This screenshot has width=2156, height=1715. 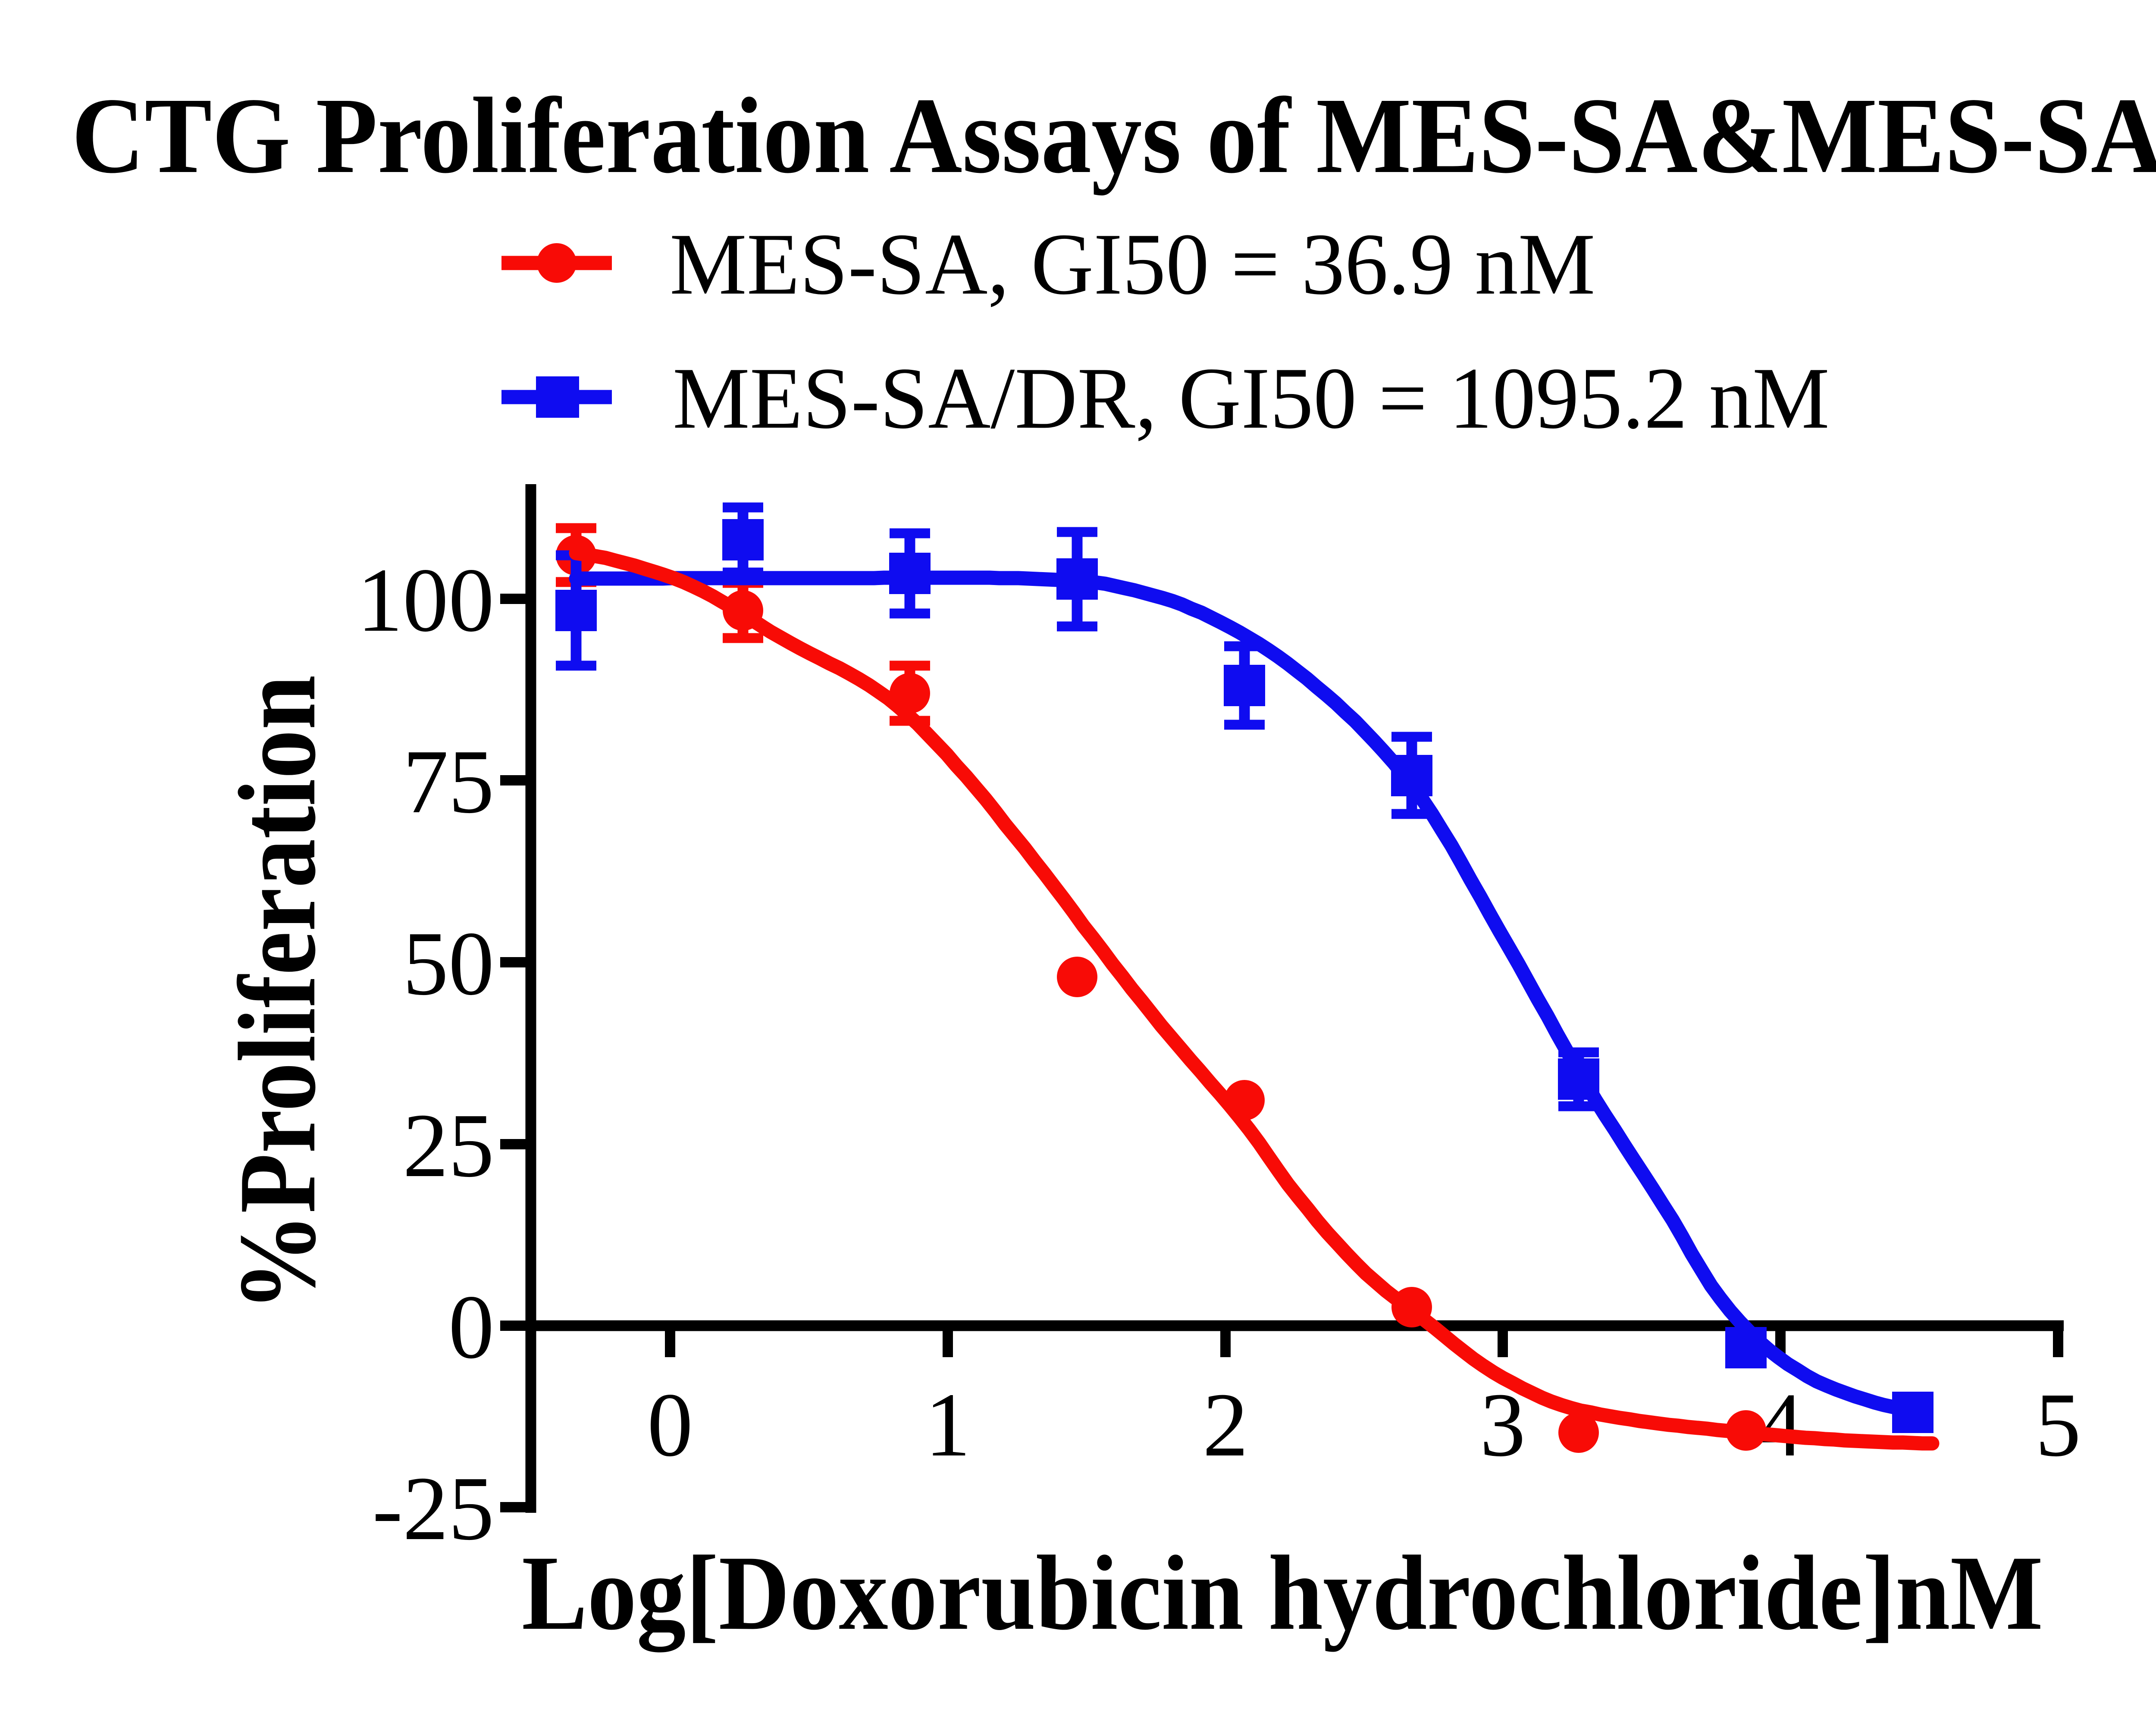 What do you see at coordinates (433, 1509) in the screenshot?
I see `svg-text: -25` at bounding box center [433, 1509].